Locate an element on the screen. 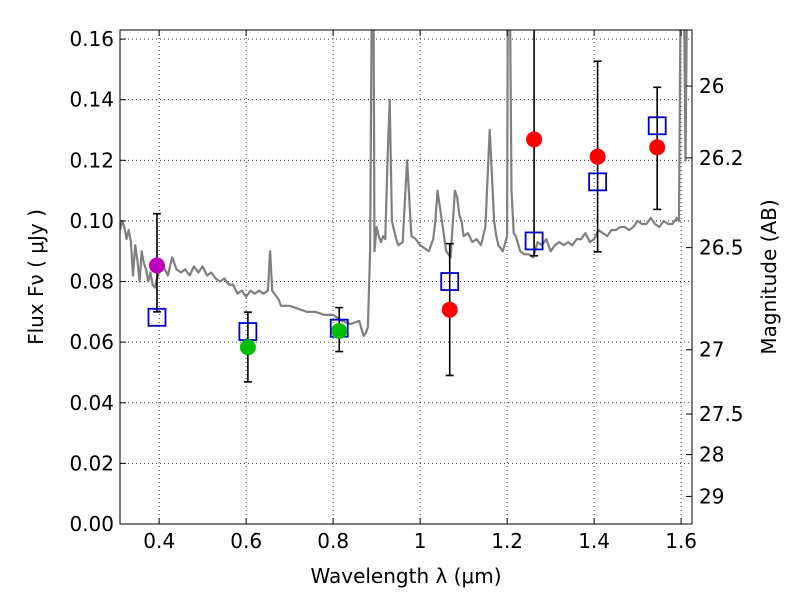 The image size is (800, 600). y2-tick-label: 28 is located at coordinates (711, 455).